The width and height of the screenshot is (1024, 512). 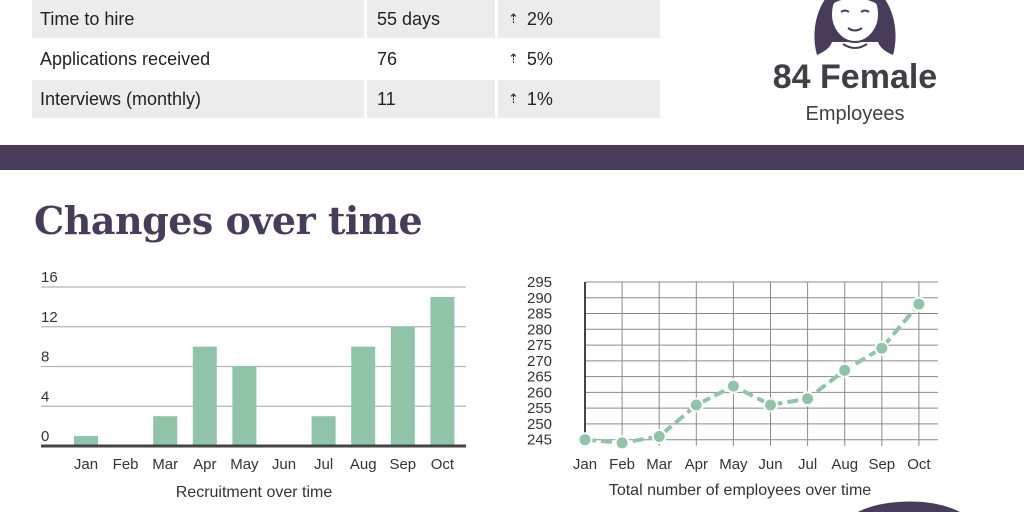 I want to click on metric-label: Applications received, so click(x=125, y=58).